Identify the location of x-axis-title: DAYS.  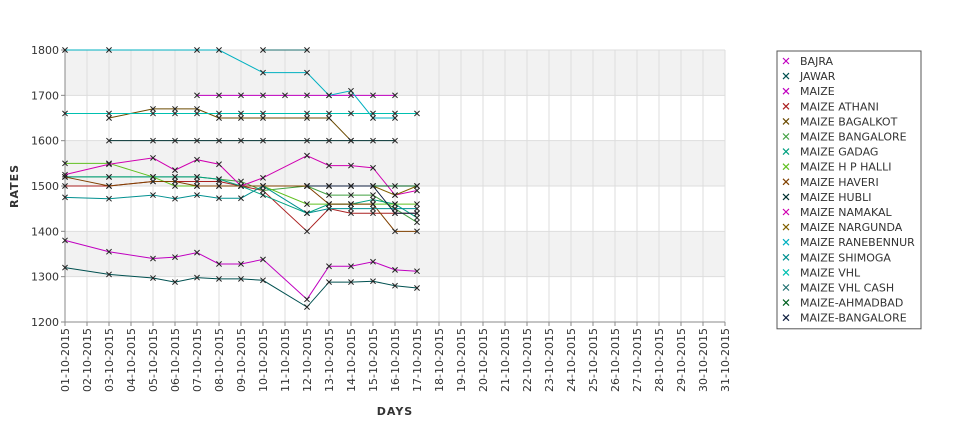
(395, 411).